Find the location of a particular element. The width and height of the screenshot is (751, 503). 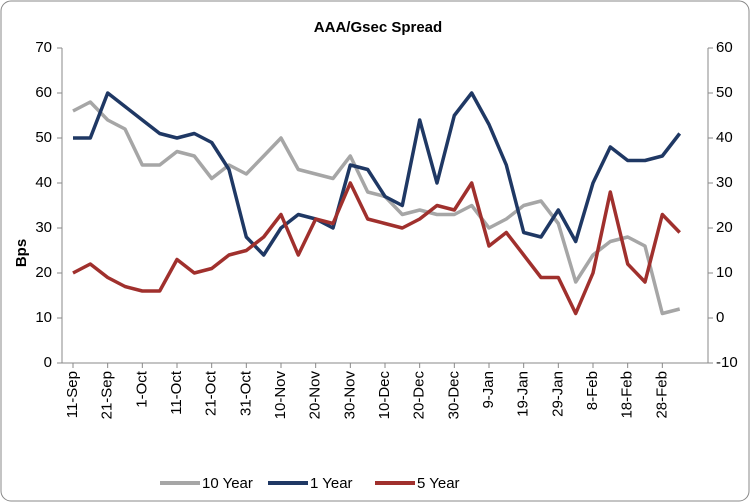

y-axis-label: Bps is located at coordinates (21, 253).